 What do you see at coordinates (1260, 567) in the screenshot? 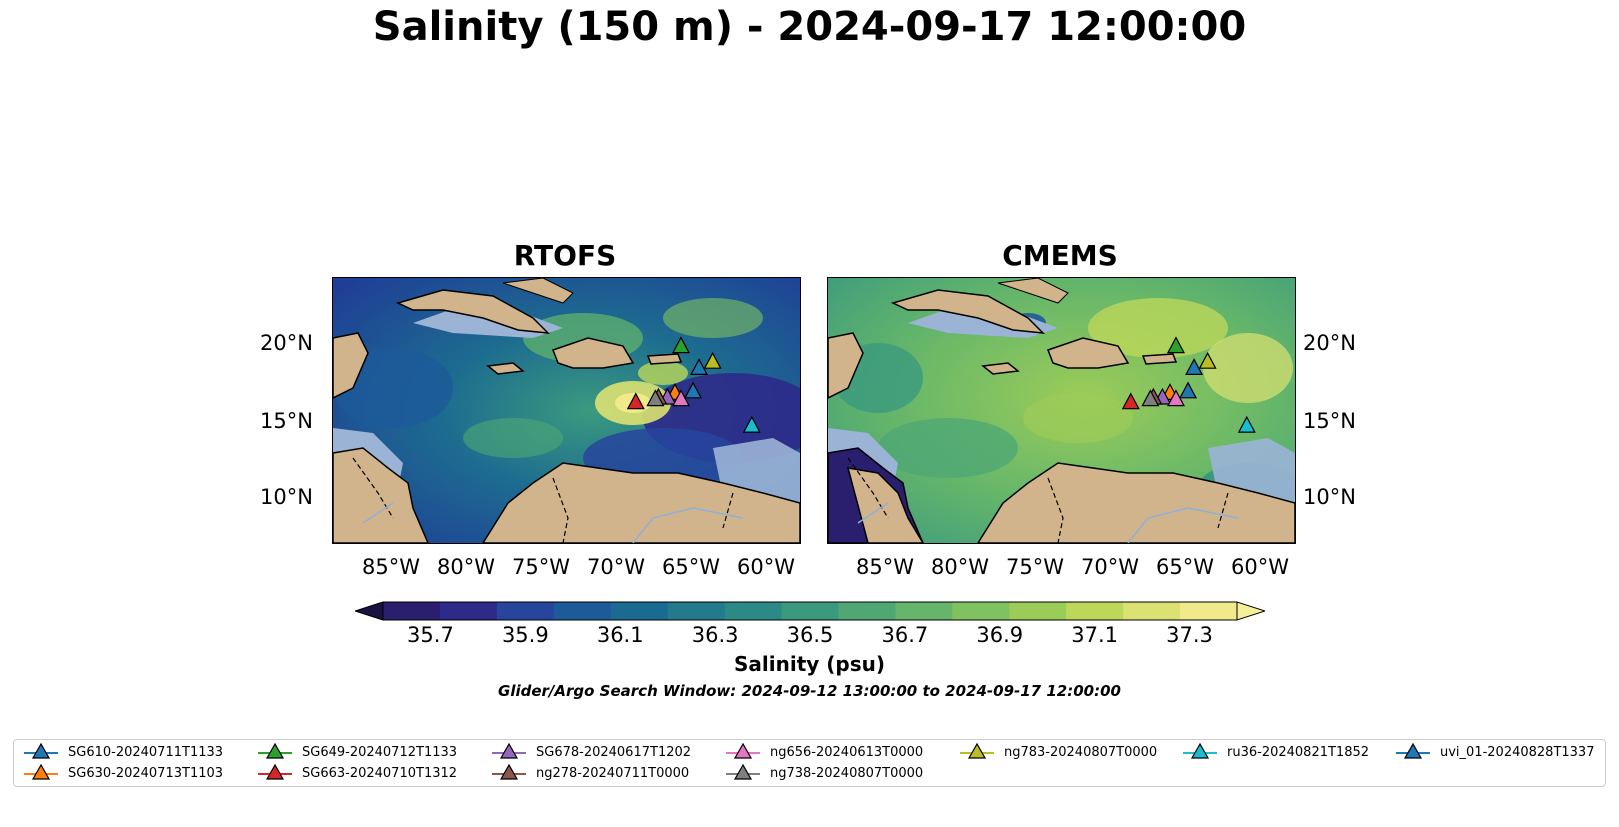
I see `lon-tick-right-60: 60°W` at bounding box center [1260, 567].